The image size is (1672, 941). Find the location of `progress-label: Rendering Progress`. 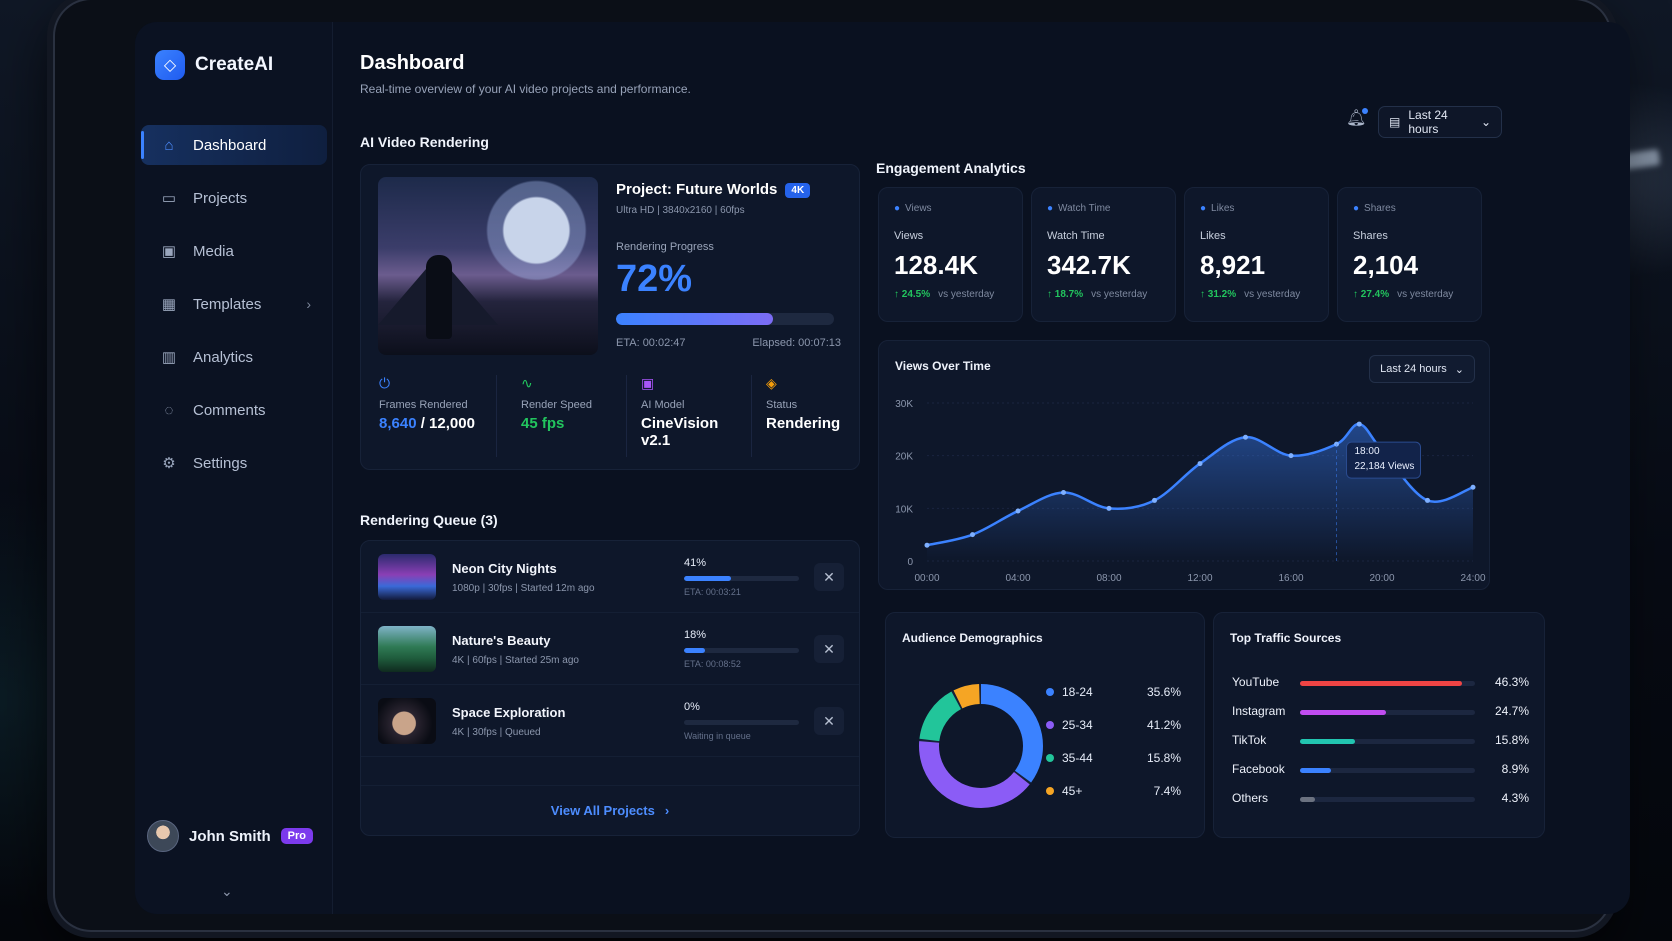

progress-label: Rendering Progress is located at coordinates (665, 247).